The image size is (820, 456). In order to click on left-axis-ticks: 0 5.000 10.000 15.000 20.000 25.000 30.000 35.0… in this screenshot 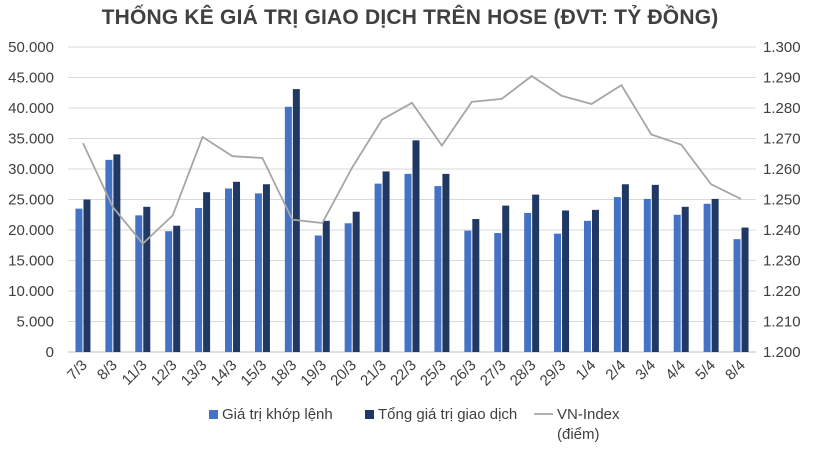, I will do `click(31, 200)`.